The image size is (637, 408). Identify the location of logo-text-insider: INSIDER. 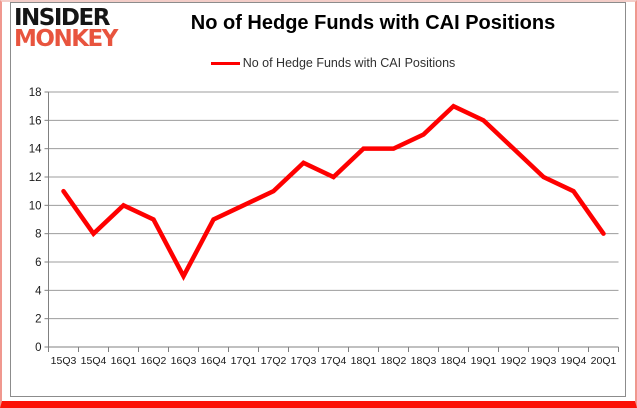
(62, 18).